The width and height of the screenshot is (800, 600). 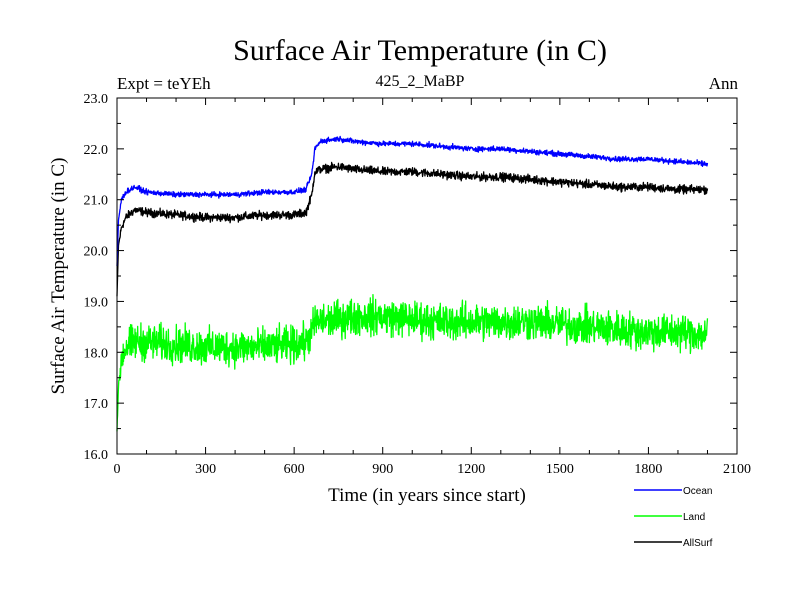 I want to click on y-tick-label: 21.0, so click(x=96, y=201).